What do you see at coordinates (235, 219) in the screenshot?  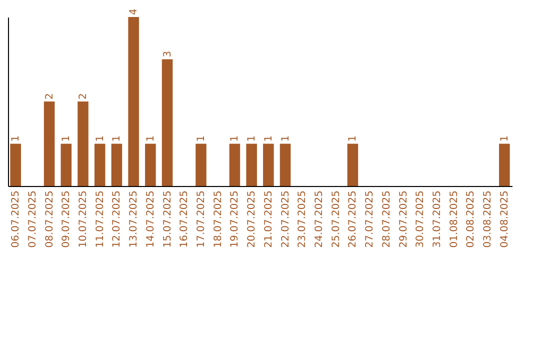 I see `x-tick-label: 19.07.2025` at bounding box center [235, 219].